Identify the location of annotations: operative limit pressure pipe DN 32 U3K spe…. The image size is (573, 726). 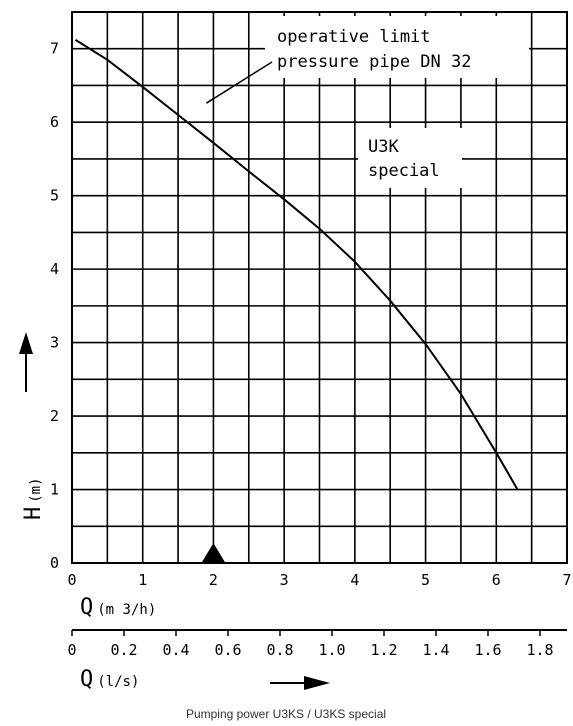
(367, 102).